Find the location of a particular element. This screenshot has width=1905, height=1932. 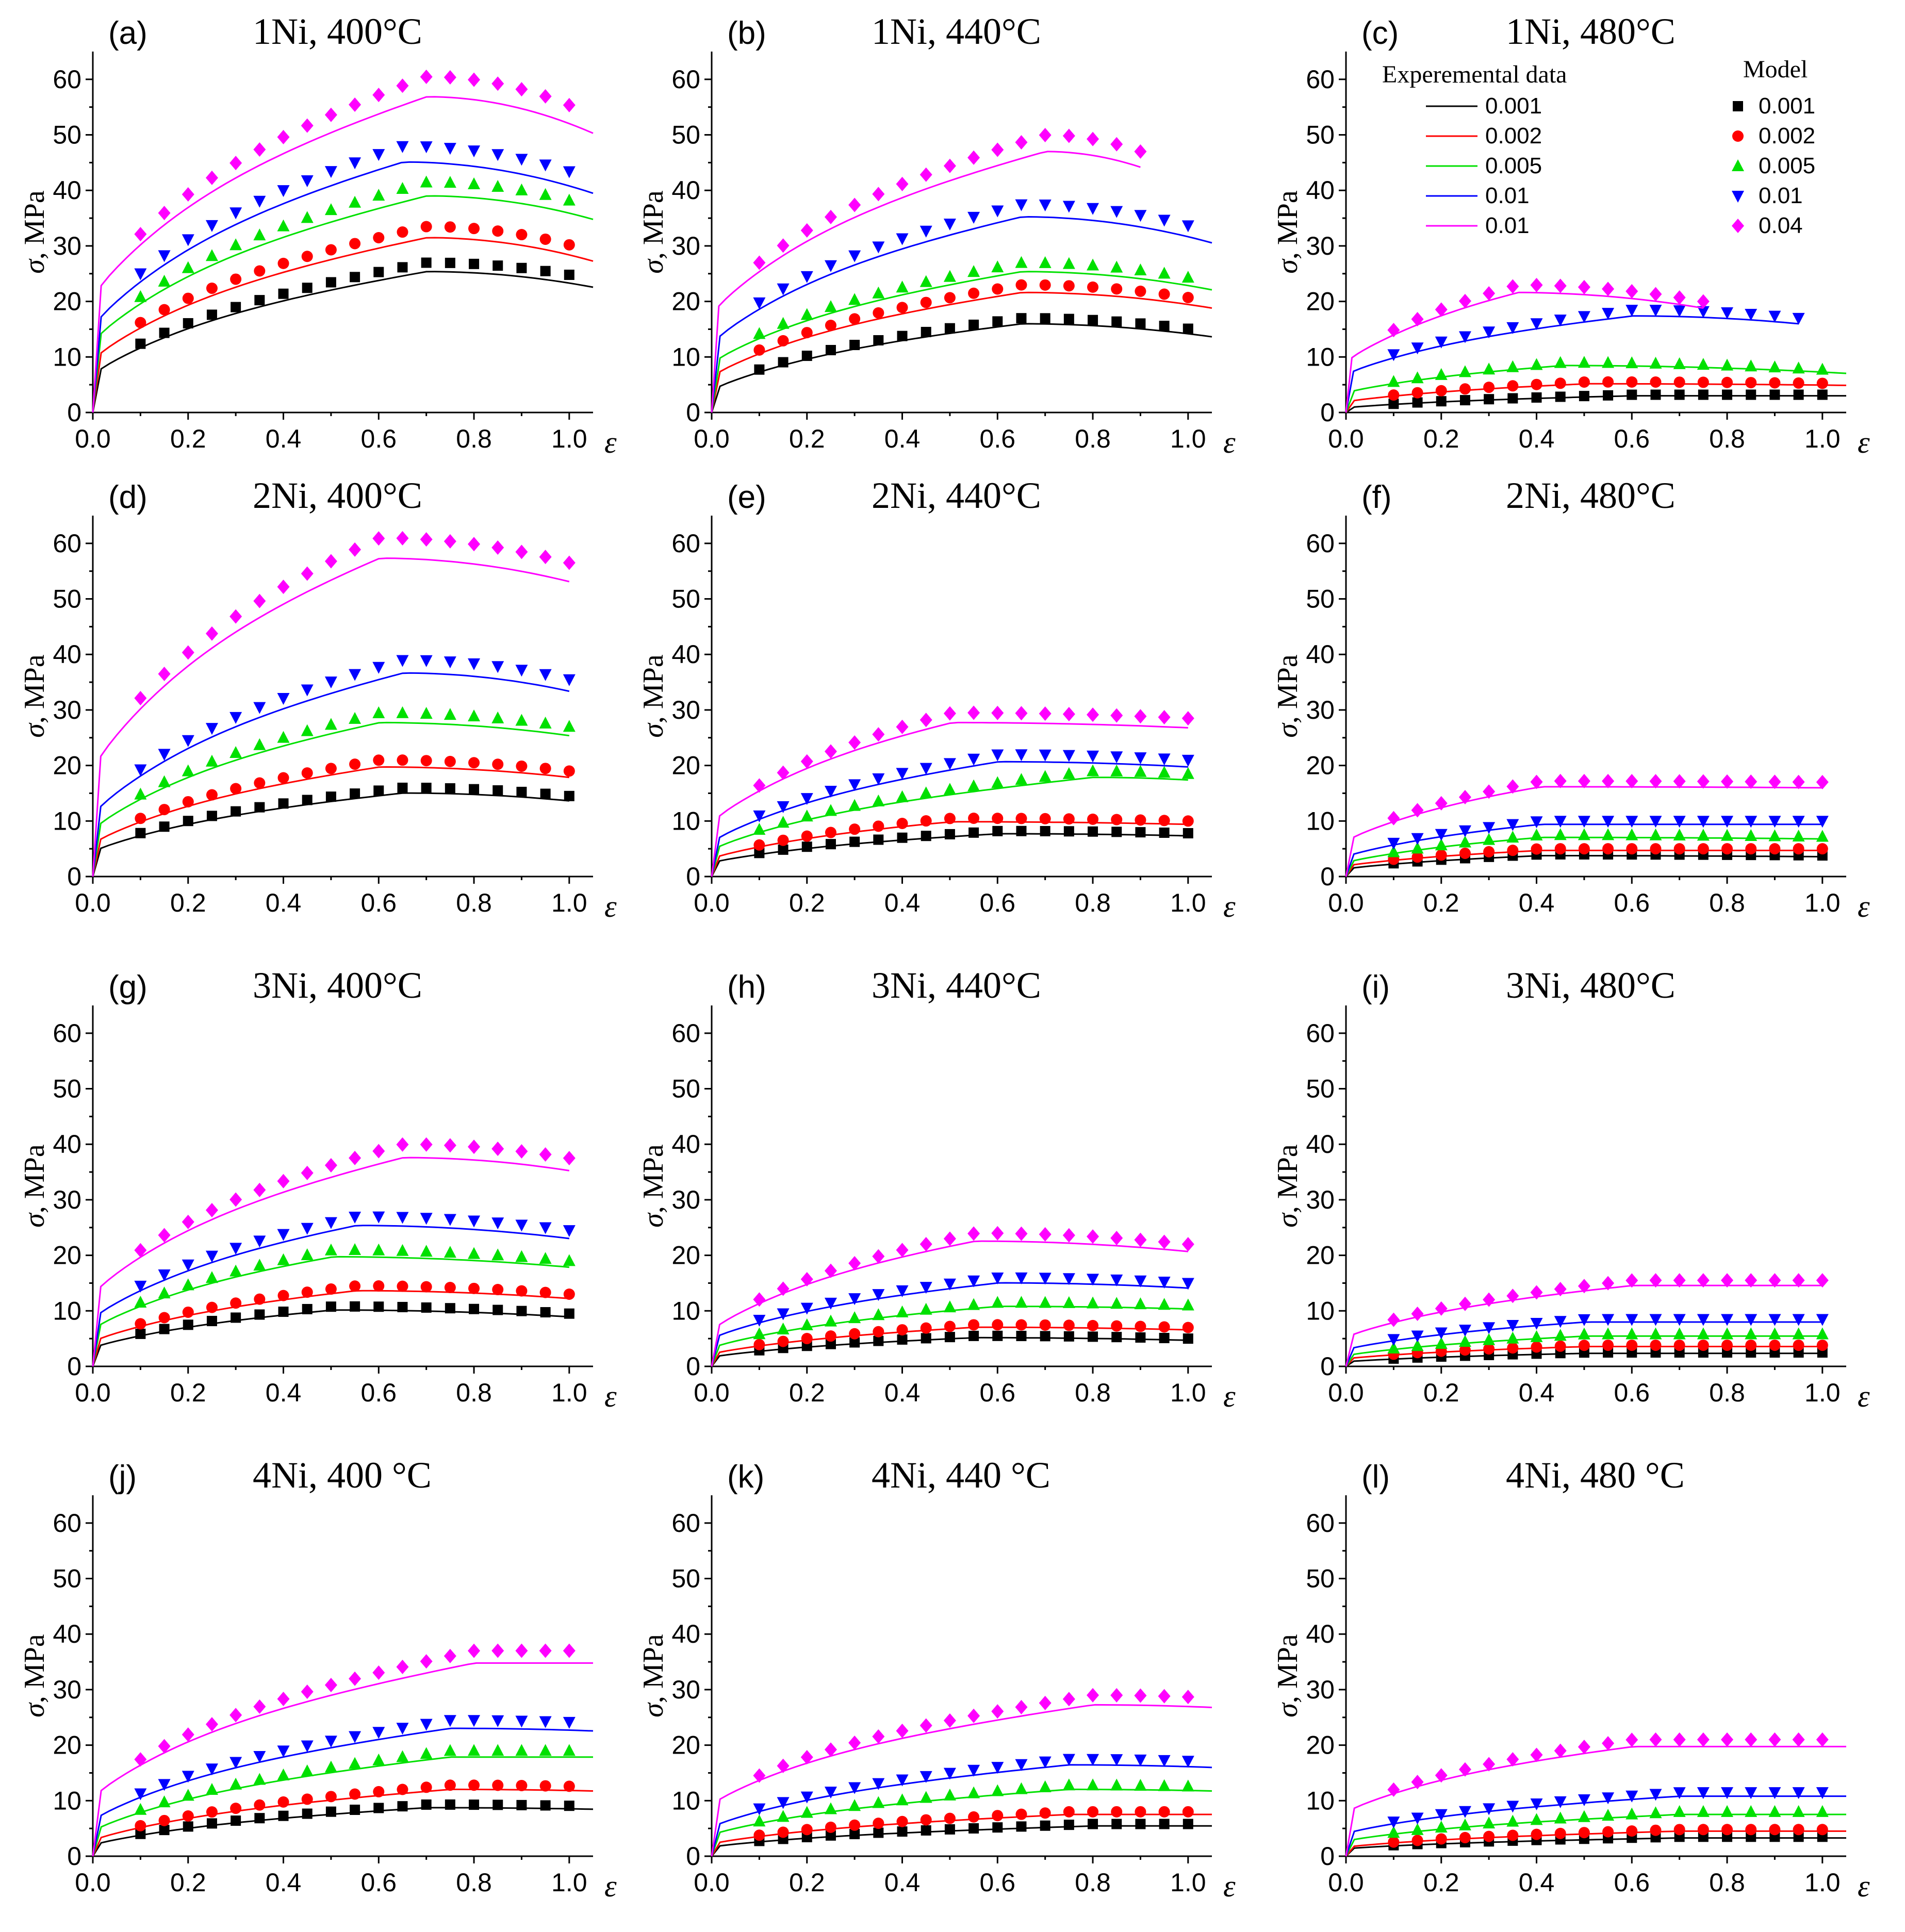

panel-title: 4Ni, 440 °C is located at coordinates (961, 1475).